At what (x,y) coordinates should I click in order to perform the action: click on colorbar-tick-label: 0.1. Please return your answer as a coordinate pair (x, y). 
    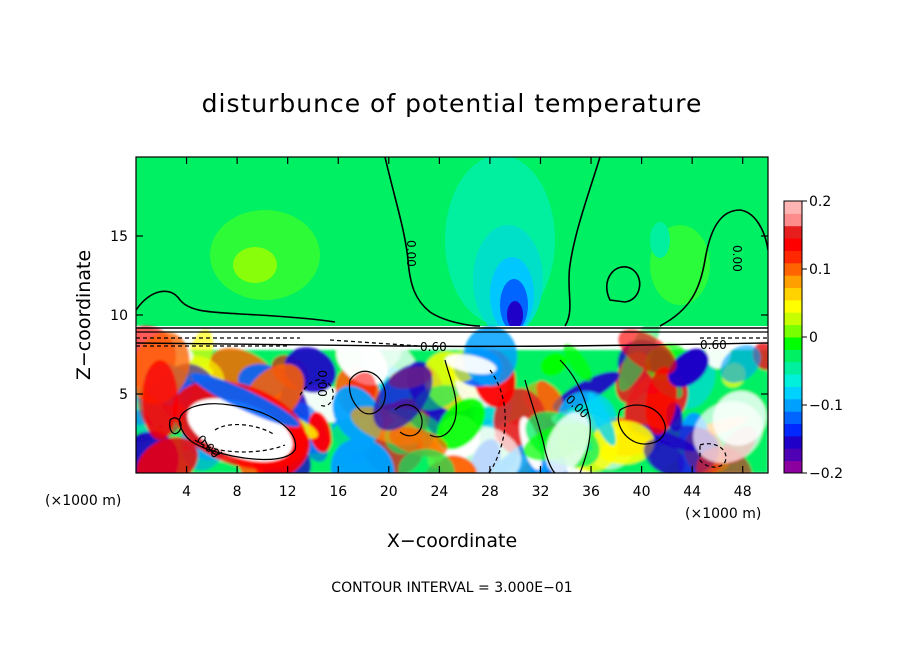
    Looking at the image, I should click on (820, 270).